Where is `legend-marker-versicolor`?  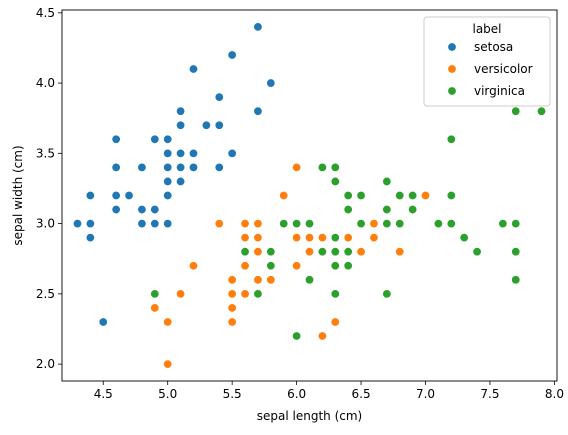 legend-marker-versicolor is located at coordinates (452, 69).